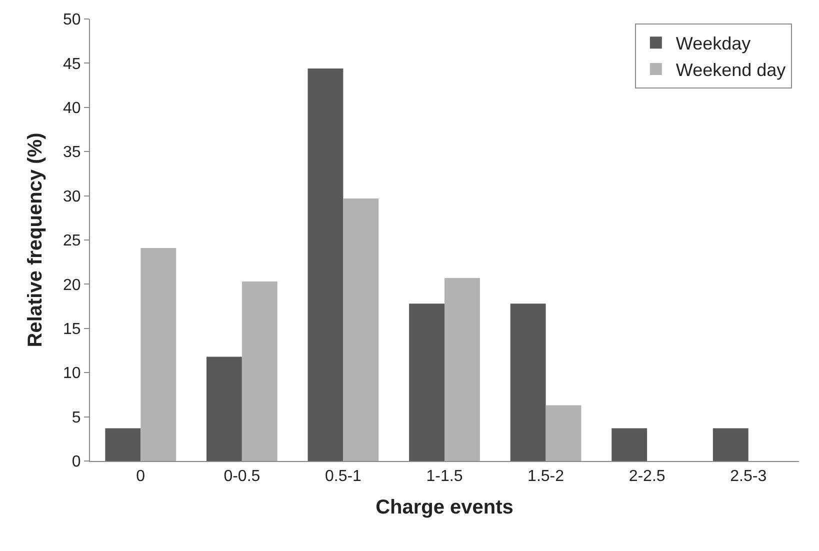 The image size is (819, 551). Describe the element at coordinates (343, 477) in the screenshot. I see `x-tick-label: 0.5-1` at that location.